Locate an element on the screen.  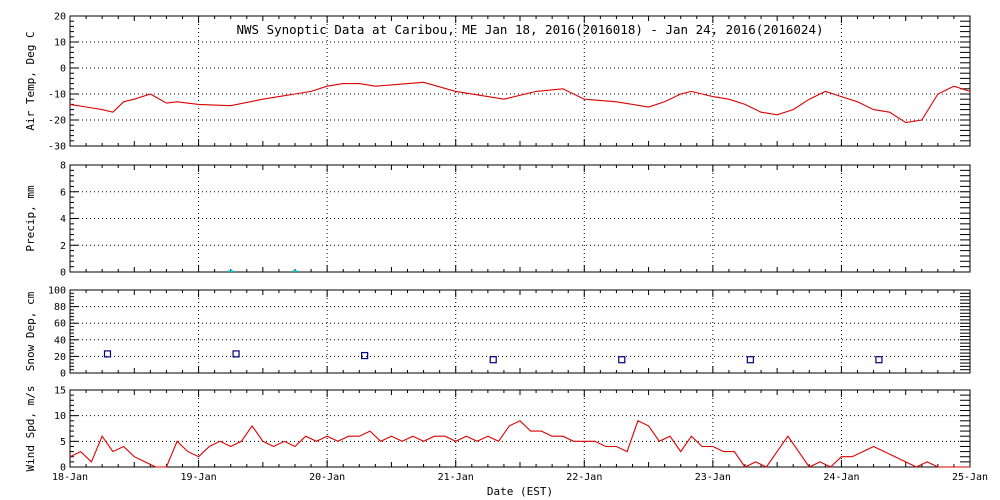
y-tick-label: 8 is located at coordinates (63, 166).